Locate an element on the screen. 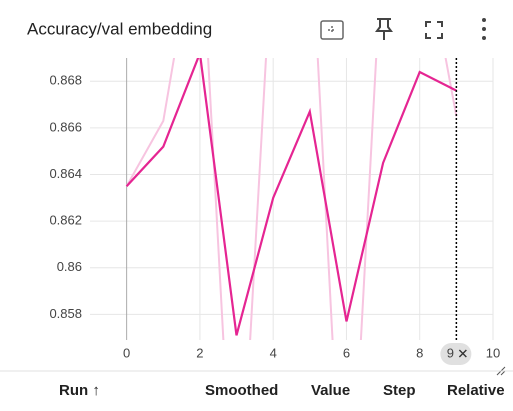 This screenshot has height=411, width=513. menu-icon is located at coordinates (484, 29).